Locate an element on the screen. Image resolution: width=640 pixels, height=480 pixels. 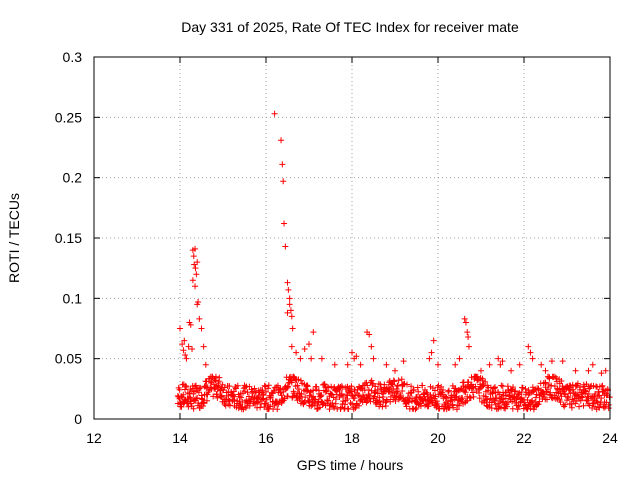
x-tick-label: 16 is located at coordinates (266, 438).